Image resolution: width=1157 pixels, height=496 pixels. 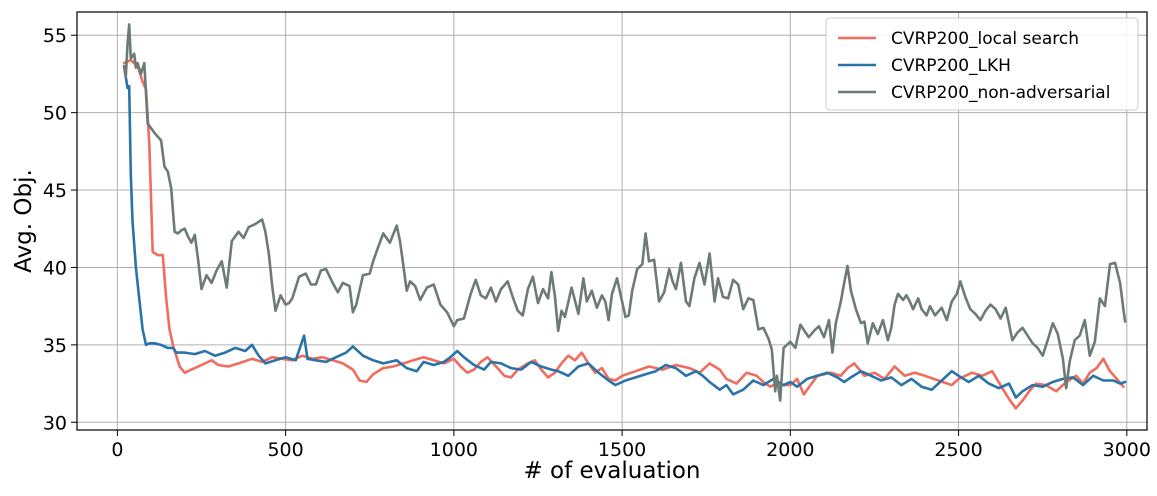 I want to click on x-ticks: 0 500 1000 1500 2000 2500 3000, so click(x=631, y=445).